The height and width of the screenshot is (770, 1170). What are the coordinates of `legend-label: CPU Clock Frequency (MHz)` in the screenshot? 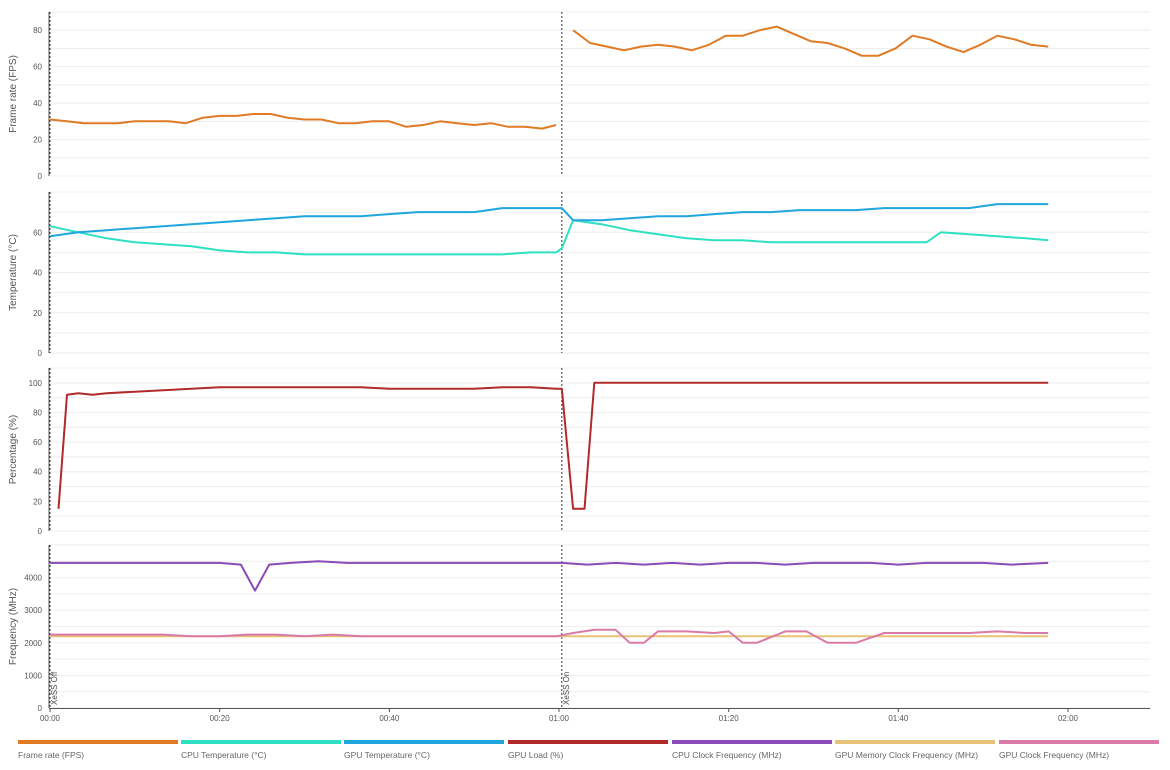 It's located at (727, 755).